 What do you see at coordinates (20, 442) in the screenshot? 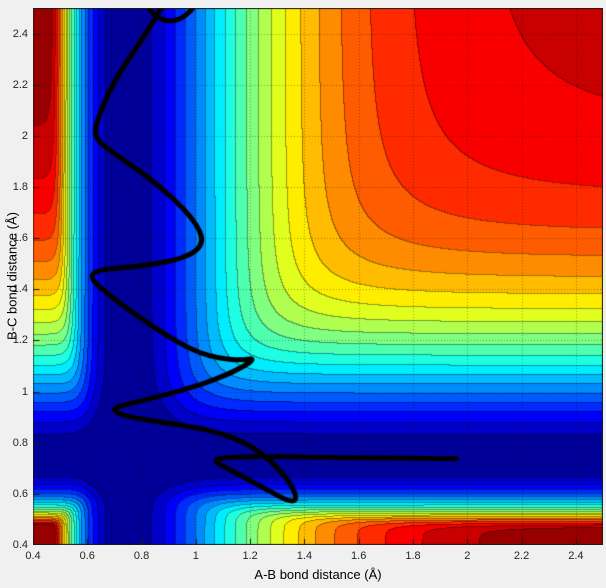
I see `y-tick-label: 0.8` at bounding box center [20, 442].